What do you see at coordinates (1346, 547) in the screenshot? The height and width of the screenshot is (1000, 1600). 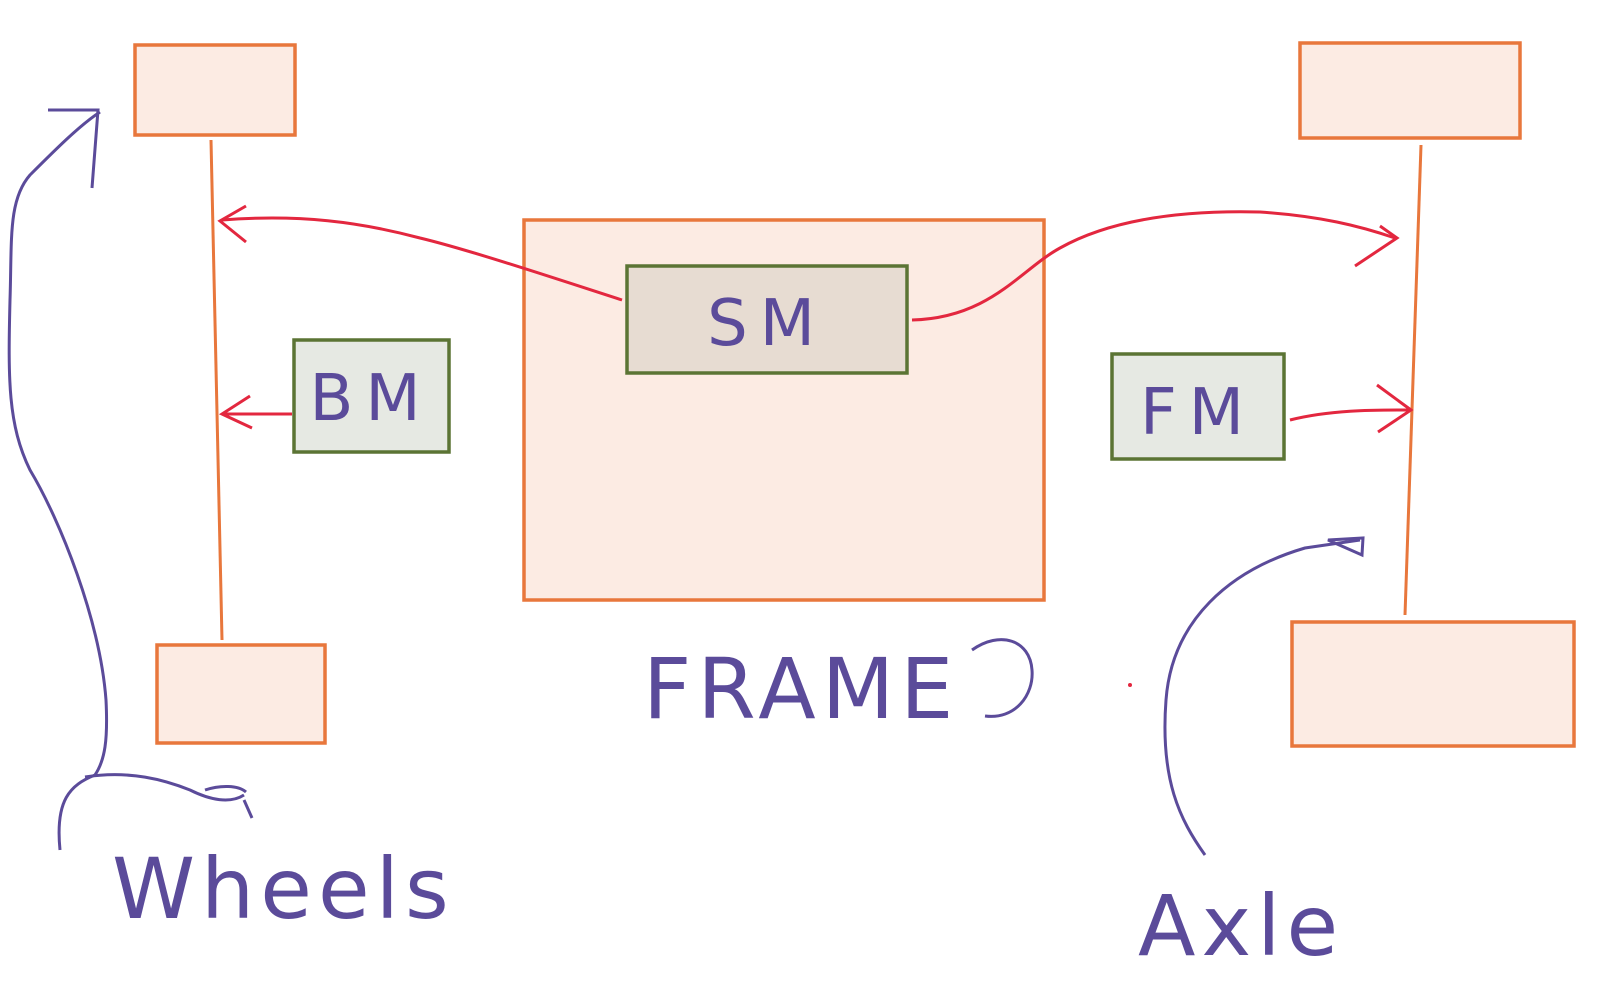 I see `axle-pointer-head` at bounding box center [1346, 547].